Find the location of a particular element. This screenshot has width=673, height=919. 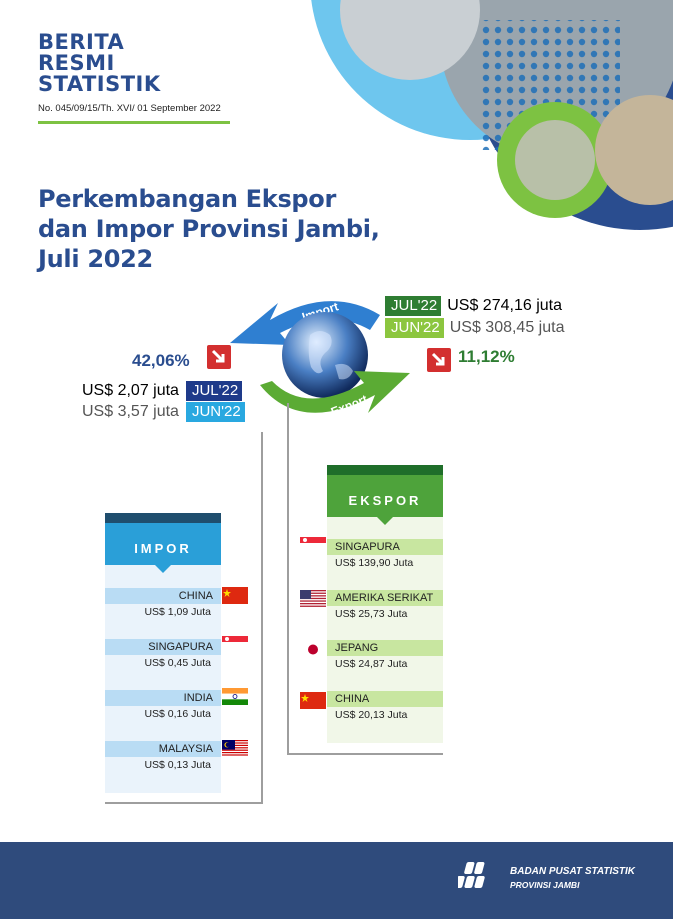

import-jun-amount: US$ 3,57 juta is located at coordinates (130, 411).